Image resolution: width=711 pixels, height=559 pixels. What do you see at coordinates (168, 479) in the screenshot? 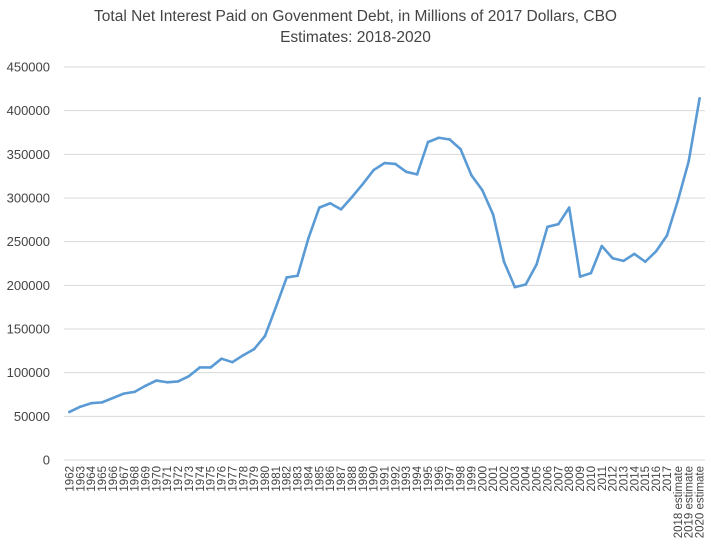
I see `x-tick-label: 1971` at bounding box center [168, 479].